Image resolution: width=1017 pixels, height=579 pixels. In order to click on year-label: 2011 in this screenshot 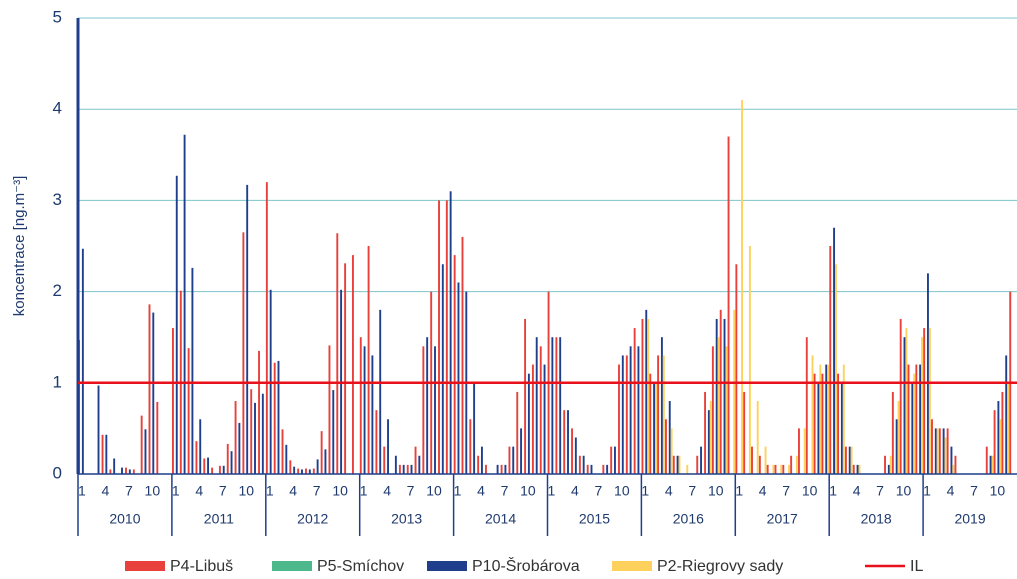, I will do `click(219, 519)`.